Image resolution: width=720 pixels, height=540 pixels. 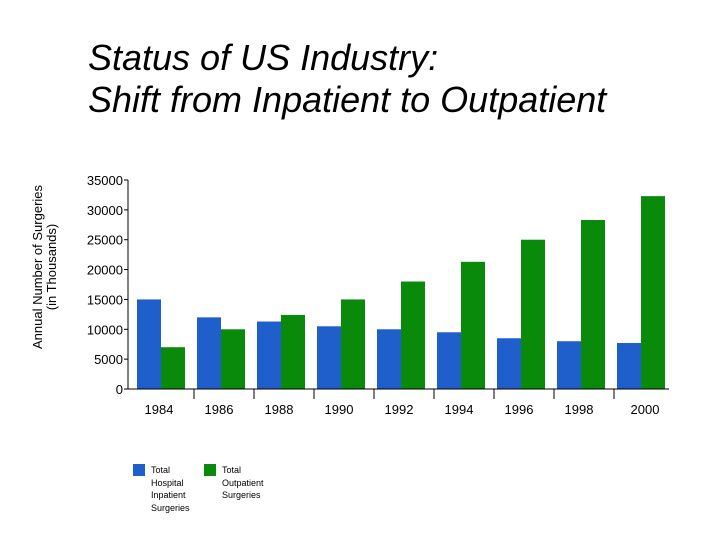 I want to click on y-axis-label-line-1: Annual Number of Surgeries, so click(x=37, y=266).